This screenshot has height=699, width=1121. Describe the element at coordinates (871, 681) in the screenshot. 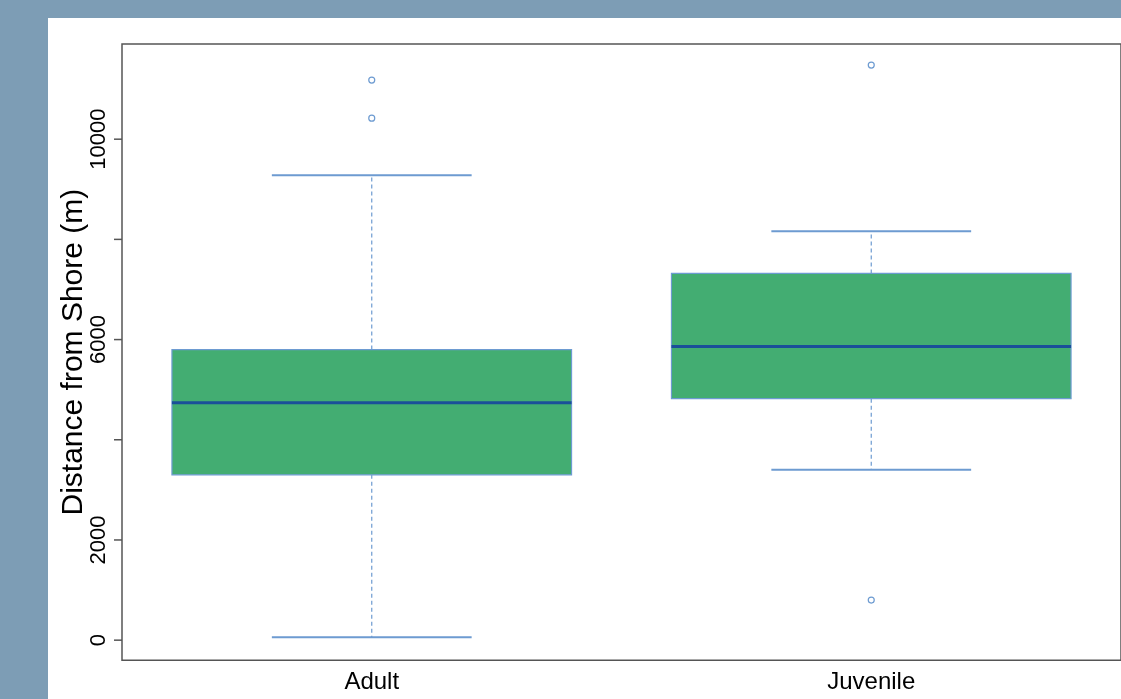

I see `x-tick-label: Juvenile` at that location.